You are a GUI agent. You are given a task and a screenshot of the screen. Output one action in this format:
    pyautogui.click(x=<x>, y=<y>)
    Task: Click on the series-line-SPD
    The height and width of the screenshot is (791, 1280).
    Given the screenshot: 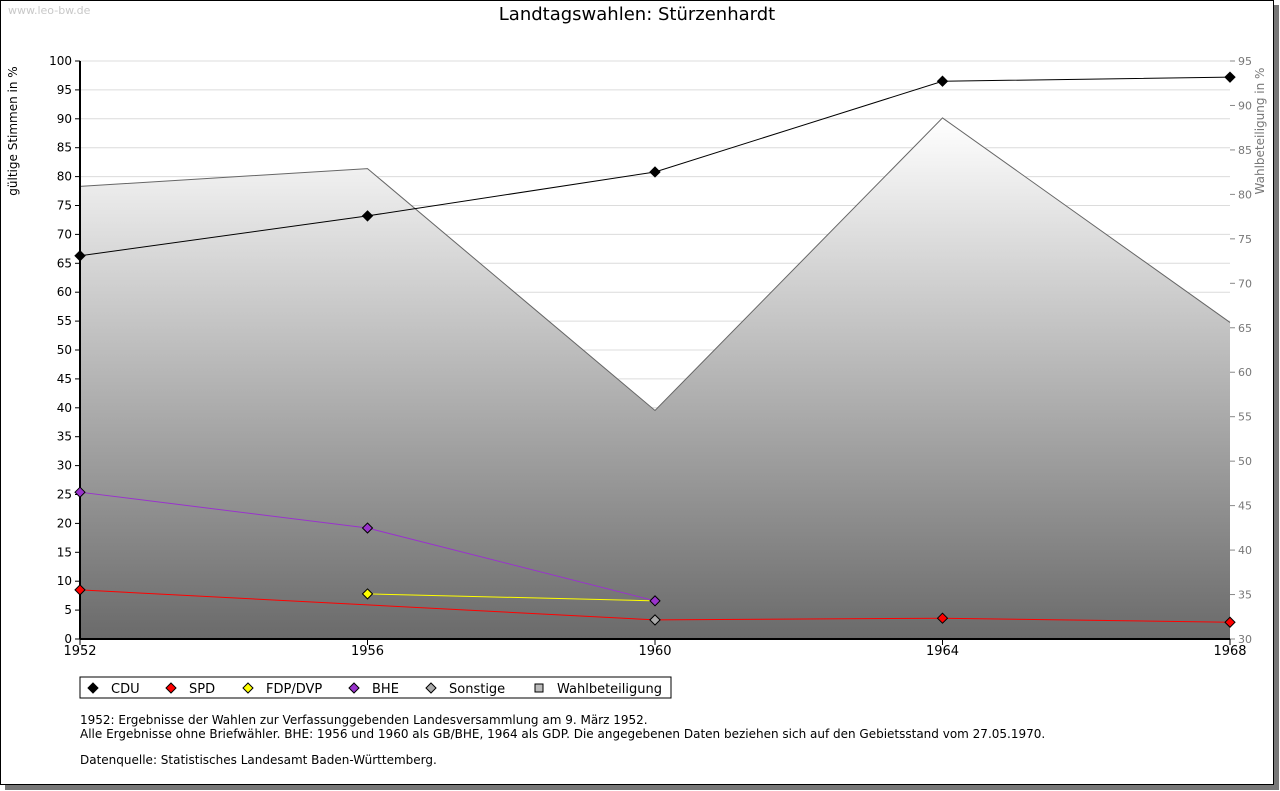 What is the action you would take?
    pyautogui.click(x=655, y=606)
    